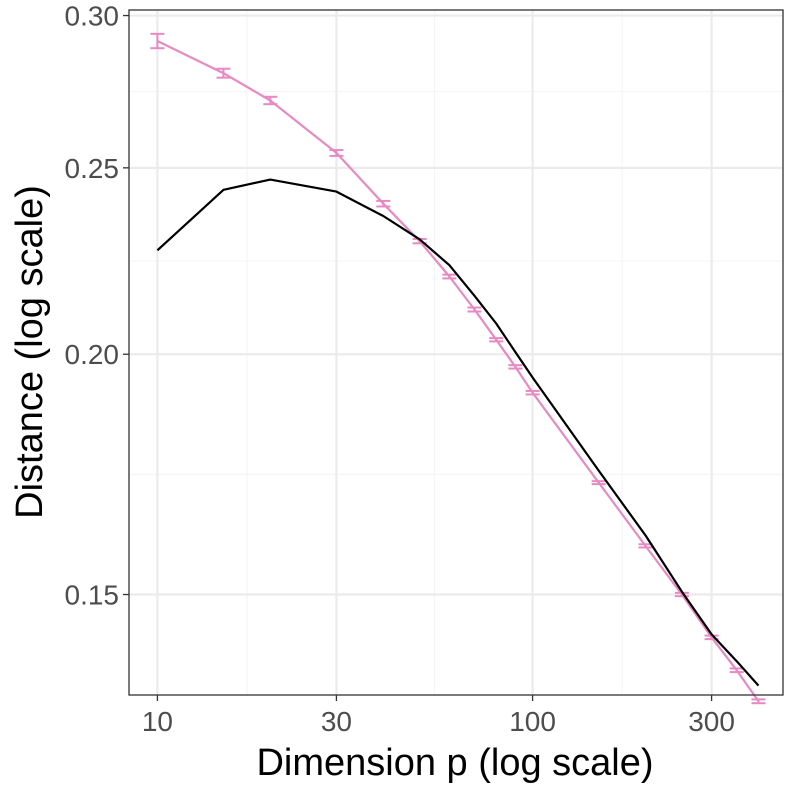 The height and width of the screenshot is (798, 793). I want to click on y-tick-label: 0.25, so click(92, 168).